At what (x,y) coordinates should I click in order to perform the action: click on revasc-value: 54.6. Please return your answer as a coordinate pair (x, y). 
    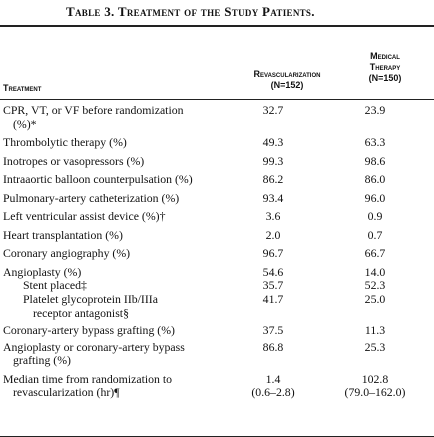
    Looking at the image, I should click on (273, 271).